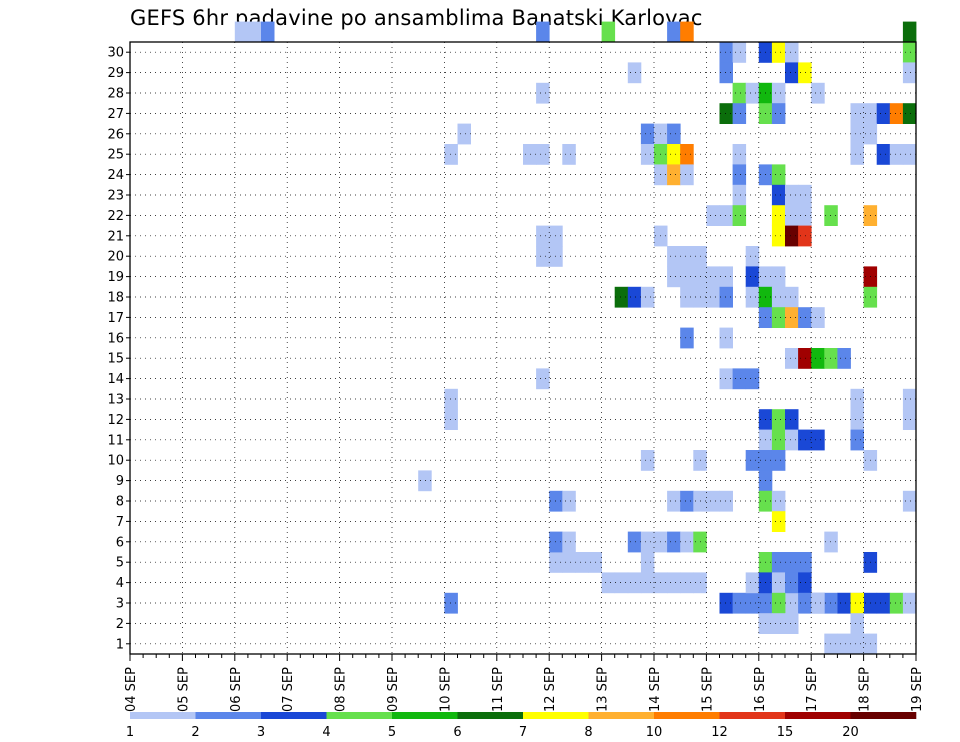 The height and width of the screenshot is (742, 960). Describe the element at coordinates (588, 732) in the screenshot. I see `legend-label: 8` at that location.